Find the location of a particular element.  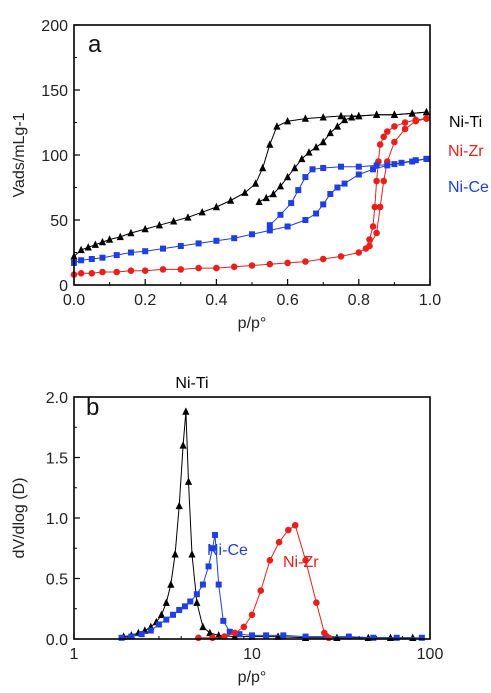

y-tick-label: 150 is located at coordinates (54, 91).